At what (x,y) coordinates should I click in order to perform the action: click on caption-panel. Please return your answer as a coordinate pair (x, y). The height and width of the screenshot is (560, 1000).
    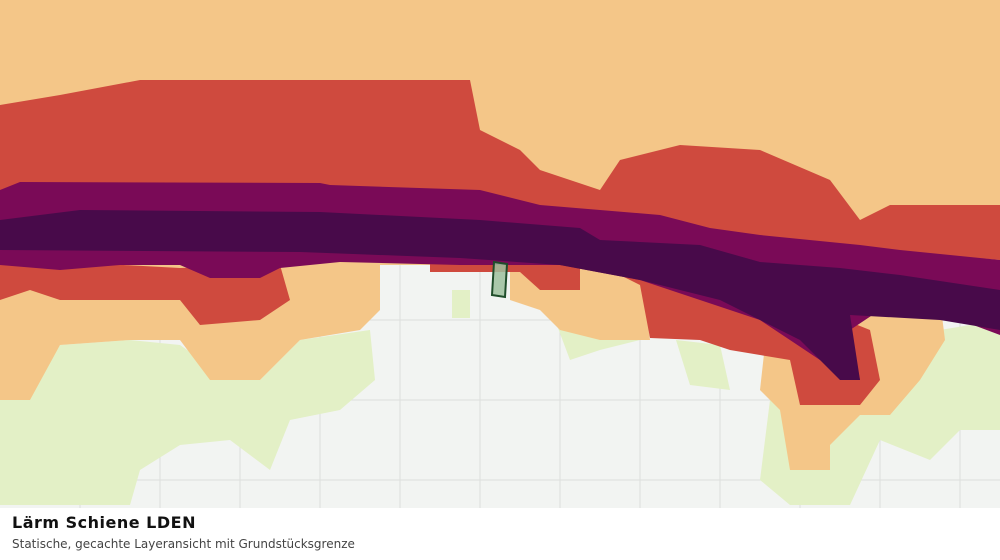
    Looking at the image, I should click on (500, 534).